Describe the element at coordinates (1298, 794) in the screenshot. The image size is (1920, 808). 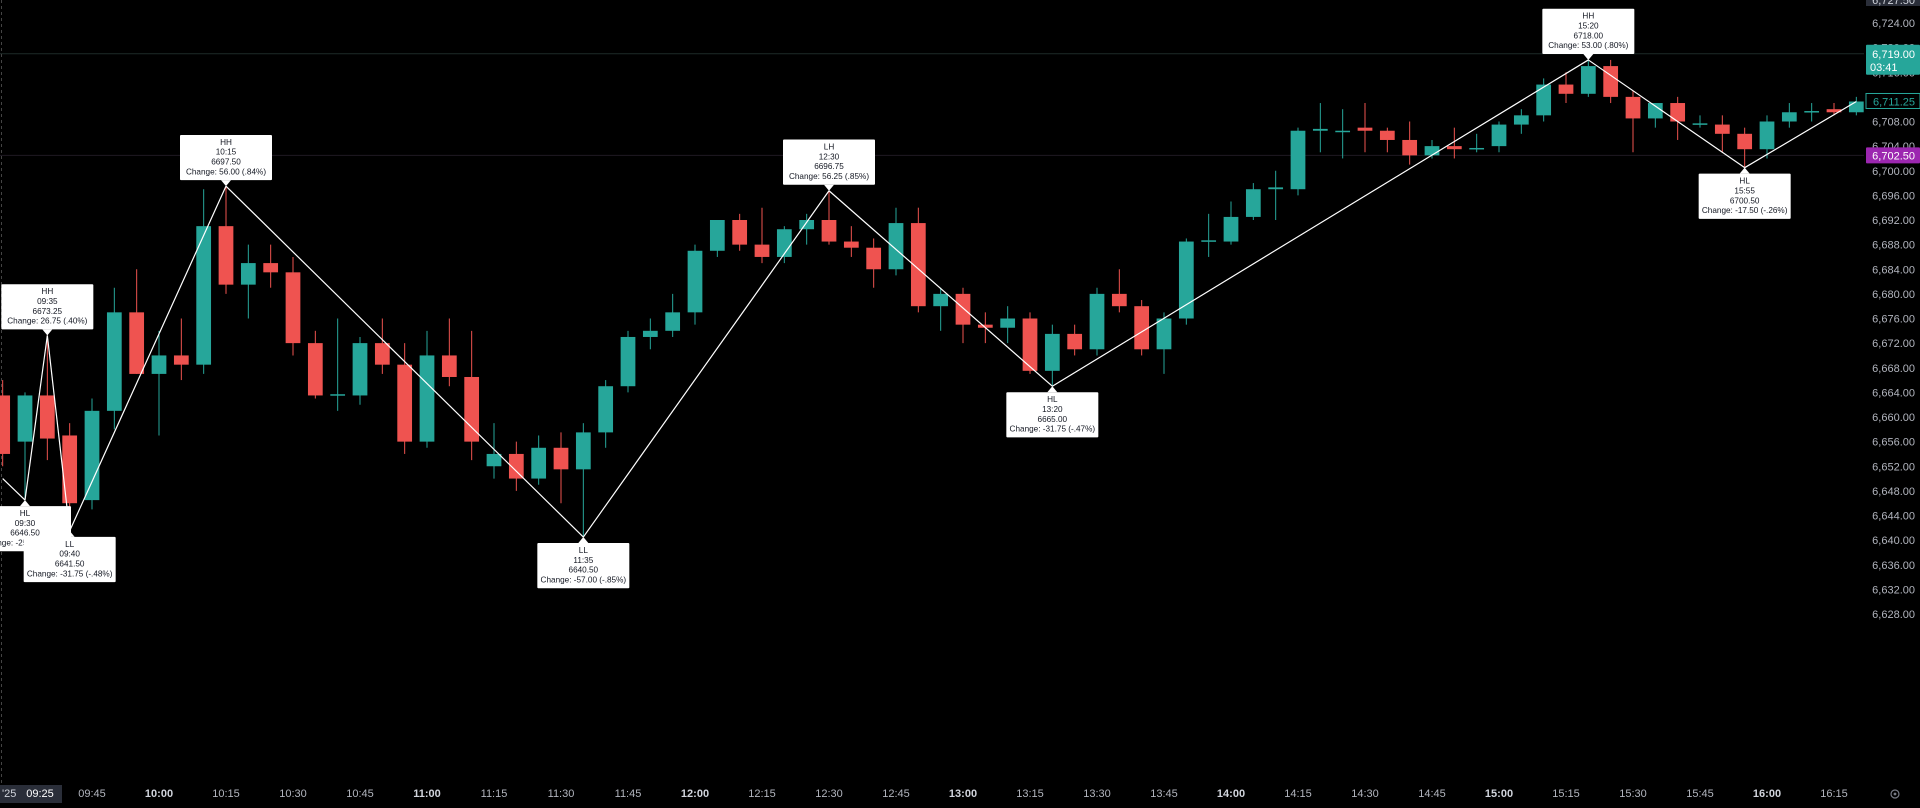
I see `time-tick-label: 14:15` at that location.